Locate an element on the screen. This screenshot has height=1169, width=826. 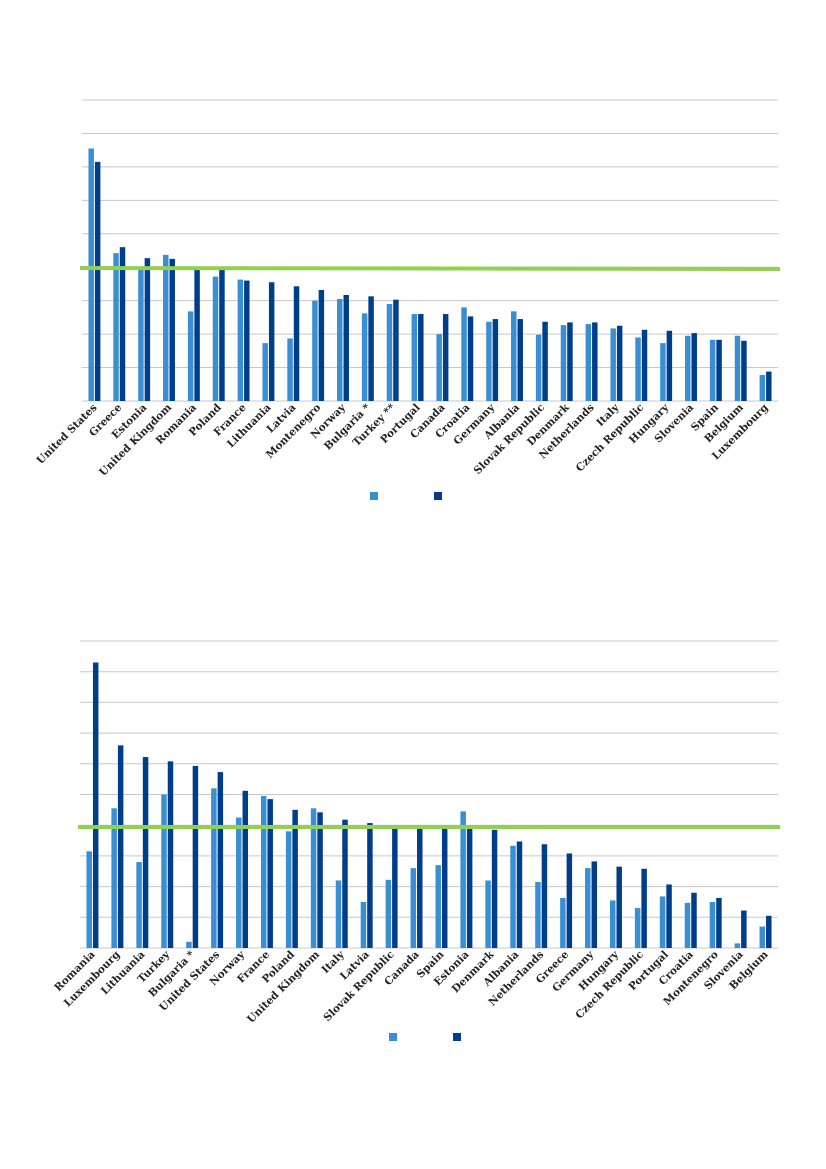
reference-line is located at coordinates (430, 268).